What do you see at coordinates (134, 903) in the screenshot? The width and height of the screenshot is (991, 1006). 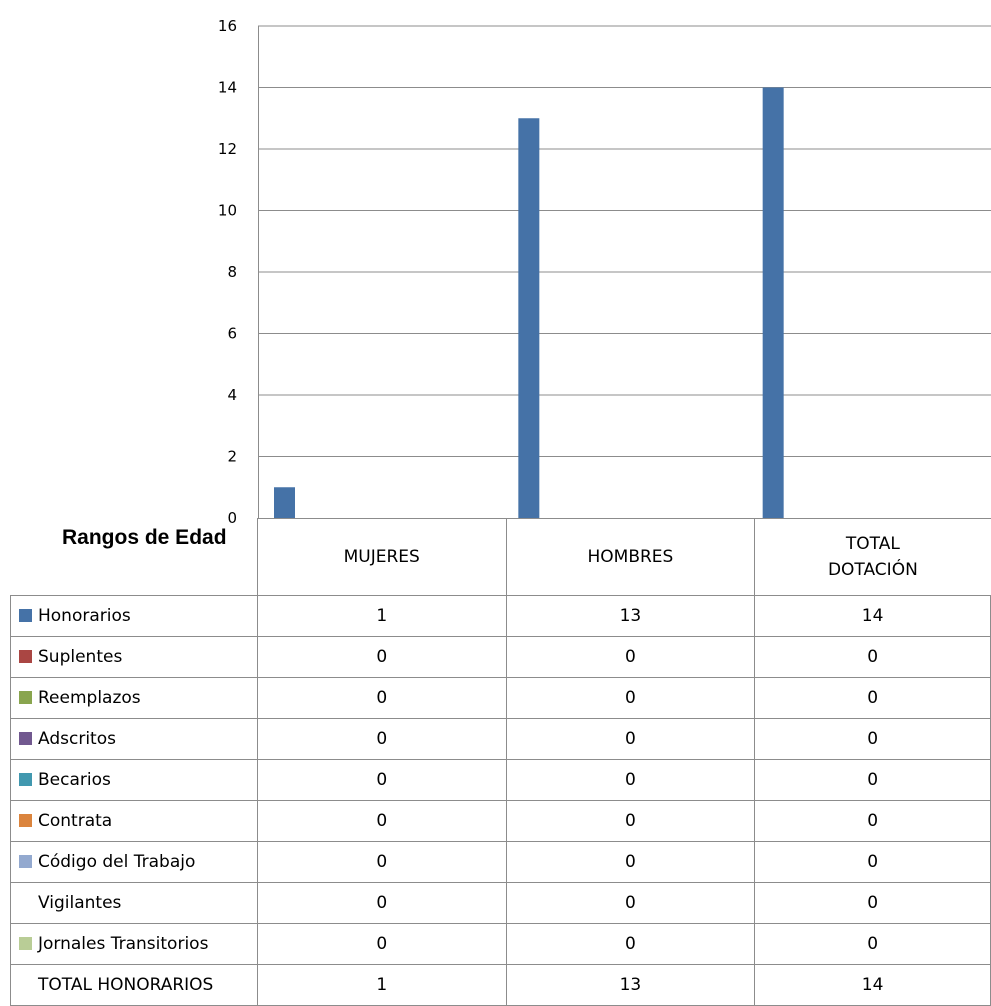 I see `series-label: Vigilantes` at bounding box center [134, 903].